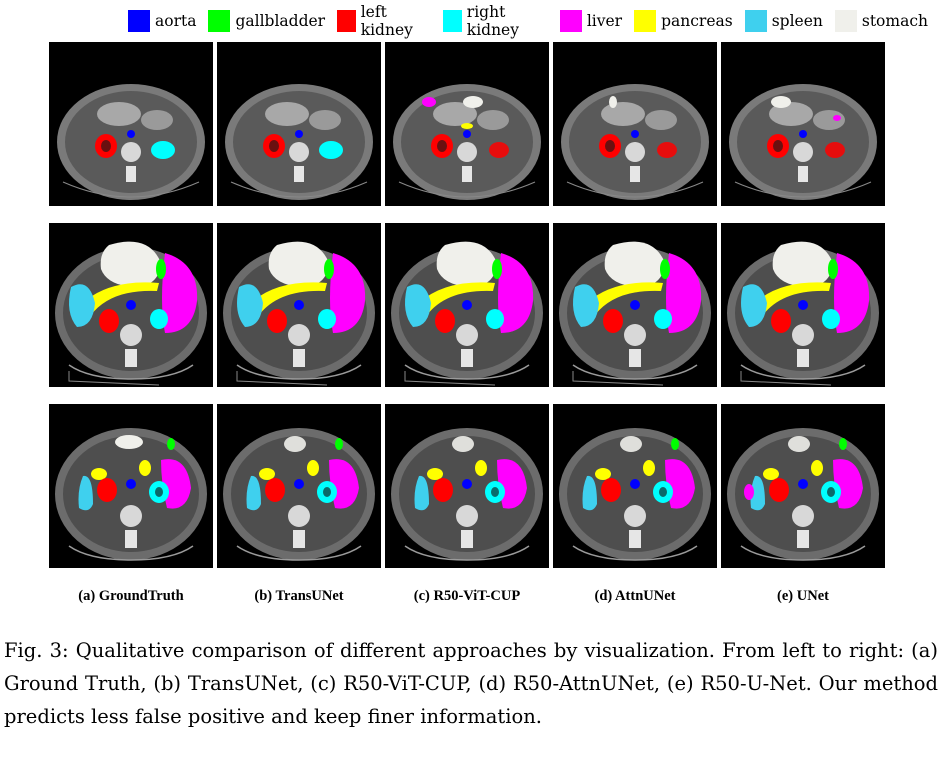 This screenshot has height=773, width=940. I want to click on legend-item-right-kidney: right kidney, so click(495, 21).